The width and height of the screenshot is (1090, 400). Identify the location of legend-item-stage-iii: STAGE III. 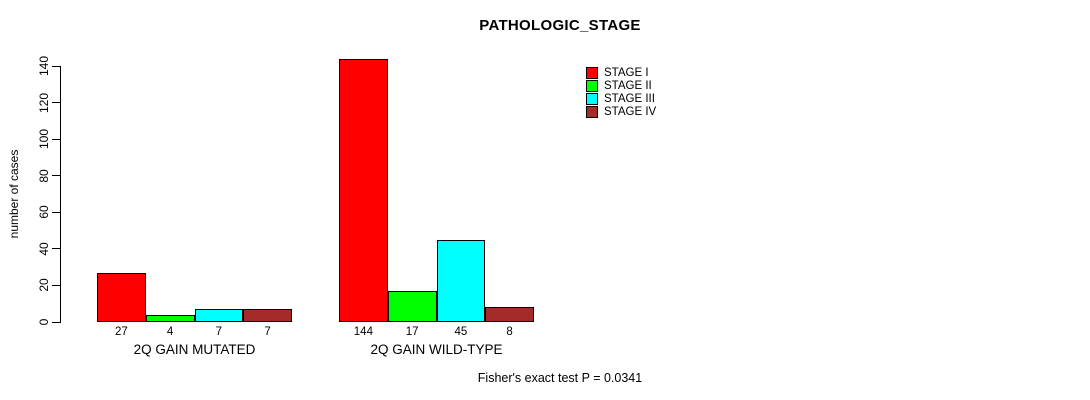
(621, 98).